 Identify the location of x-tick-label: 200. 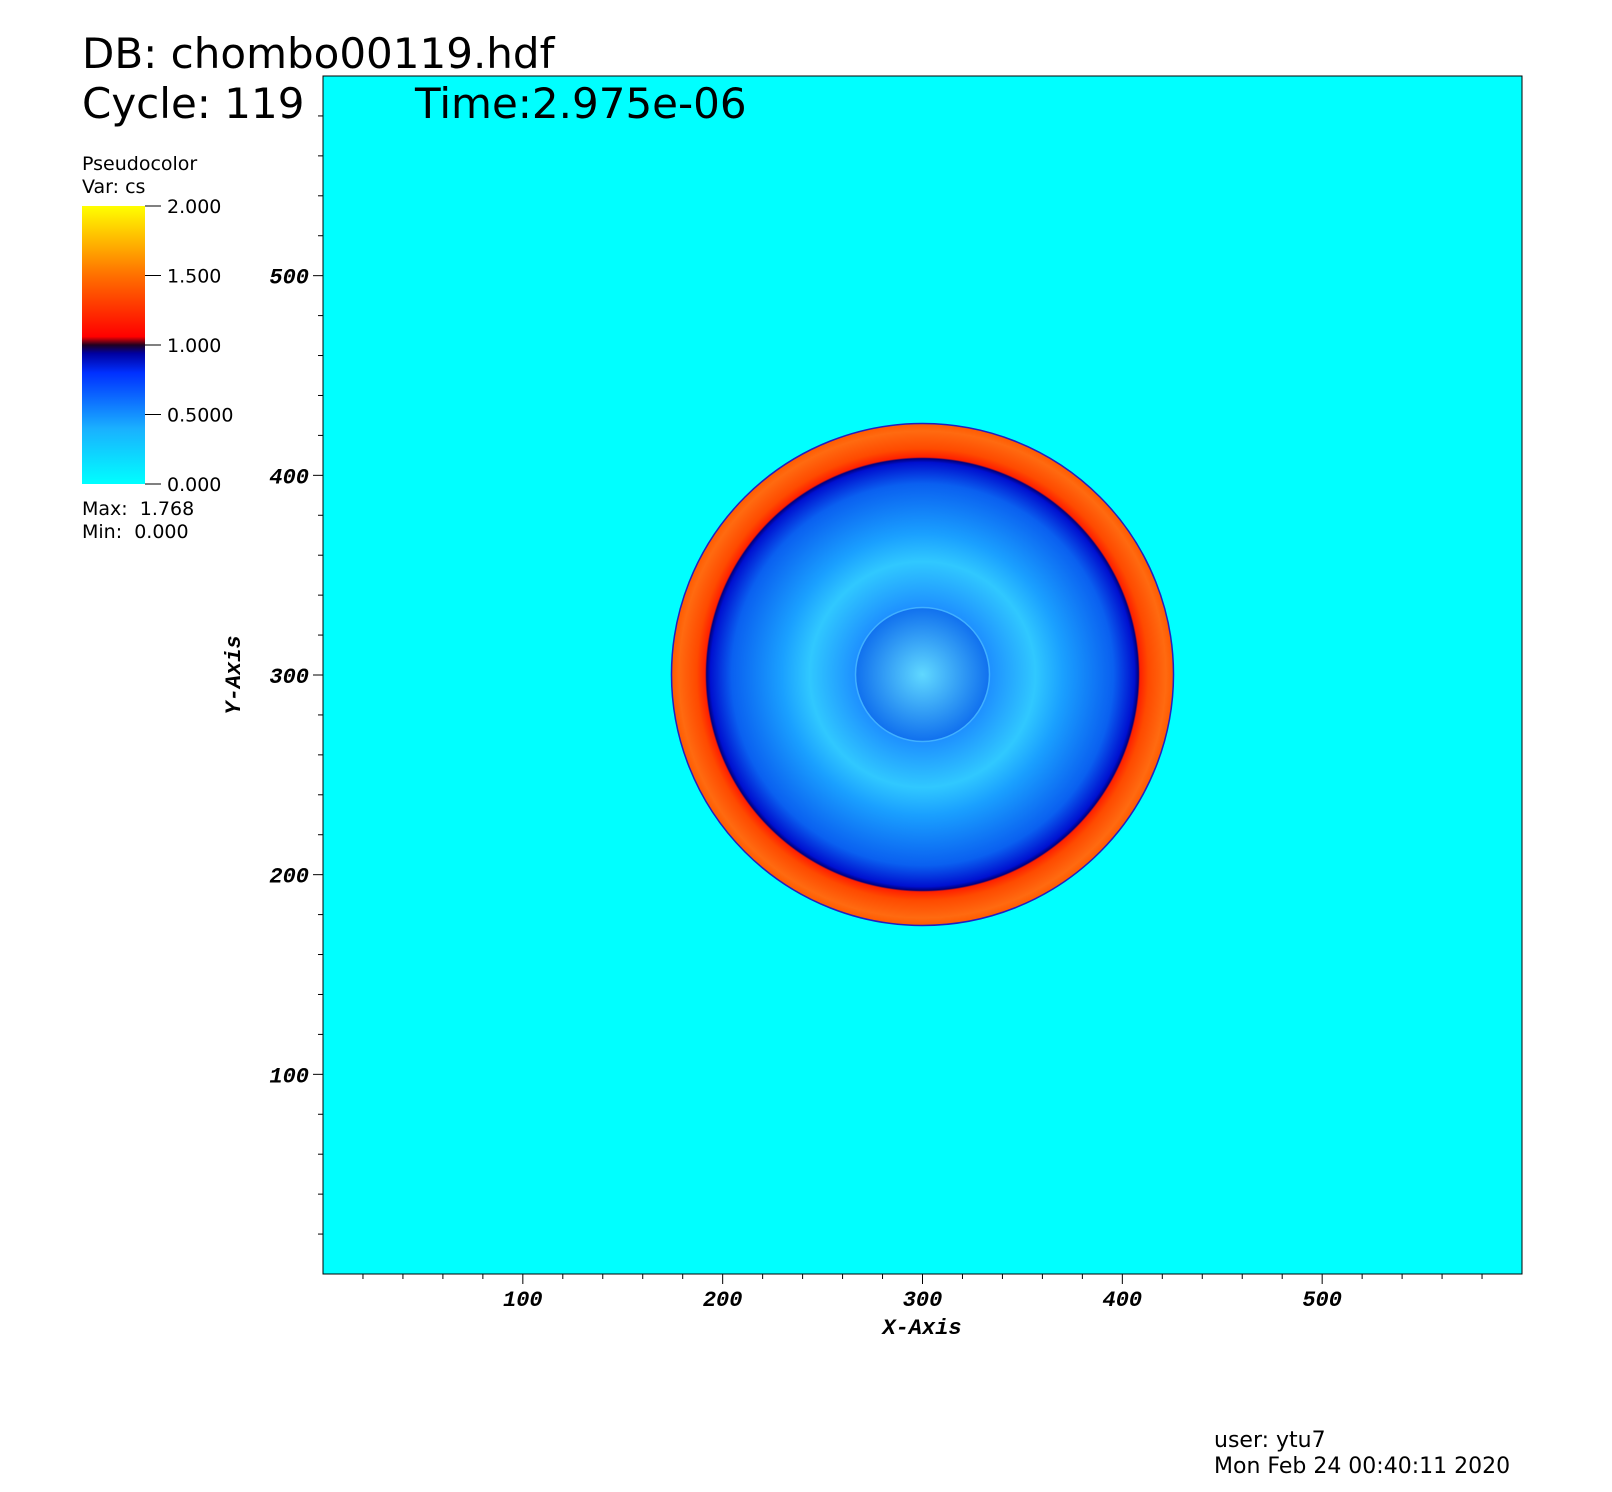
(723, 1300).